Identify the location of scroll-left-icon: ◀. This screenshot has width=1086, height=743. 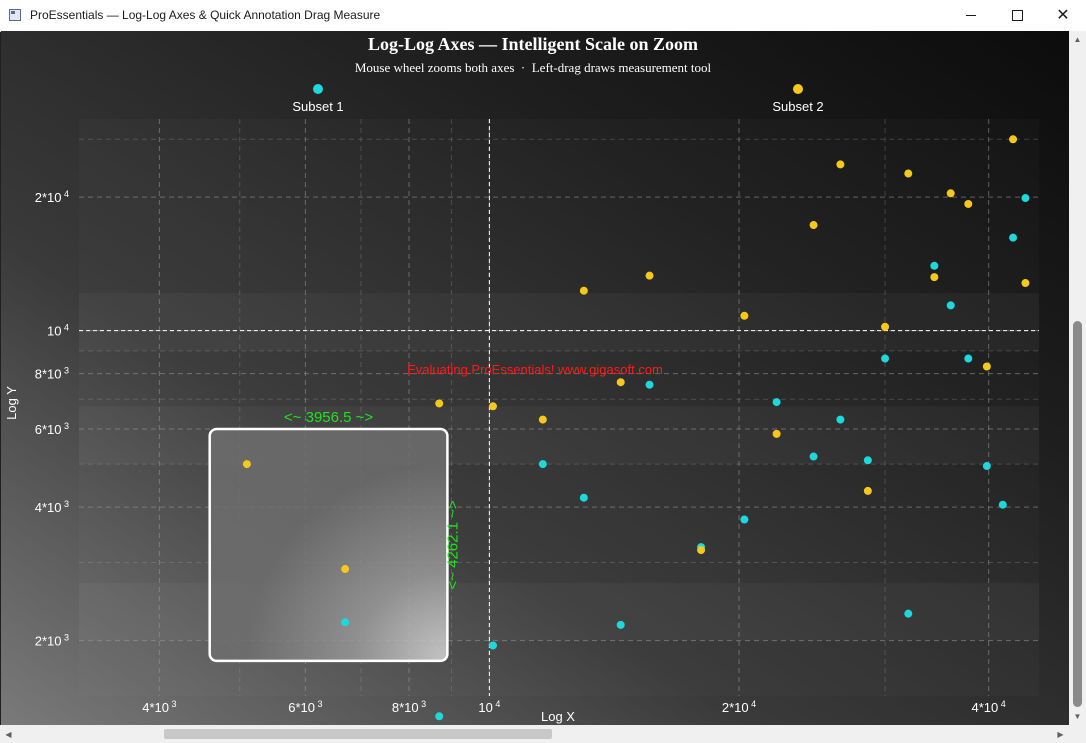
(8, 734).